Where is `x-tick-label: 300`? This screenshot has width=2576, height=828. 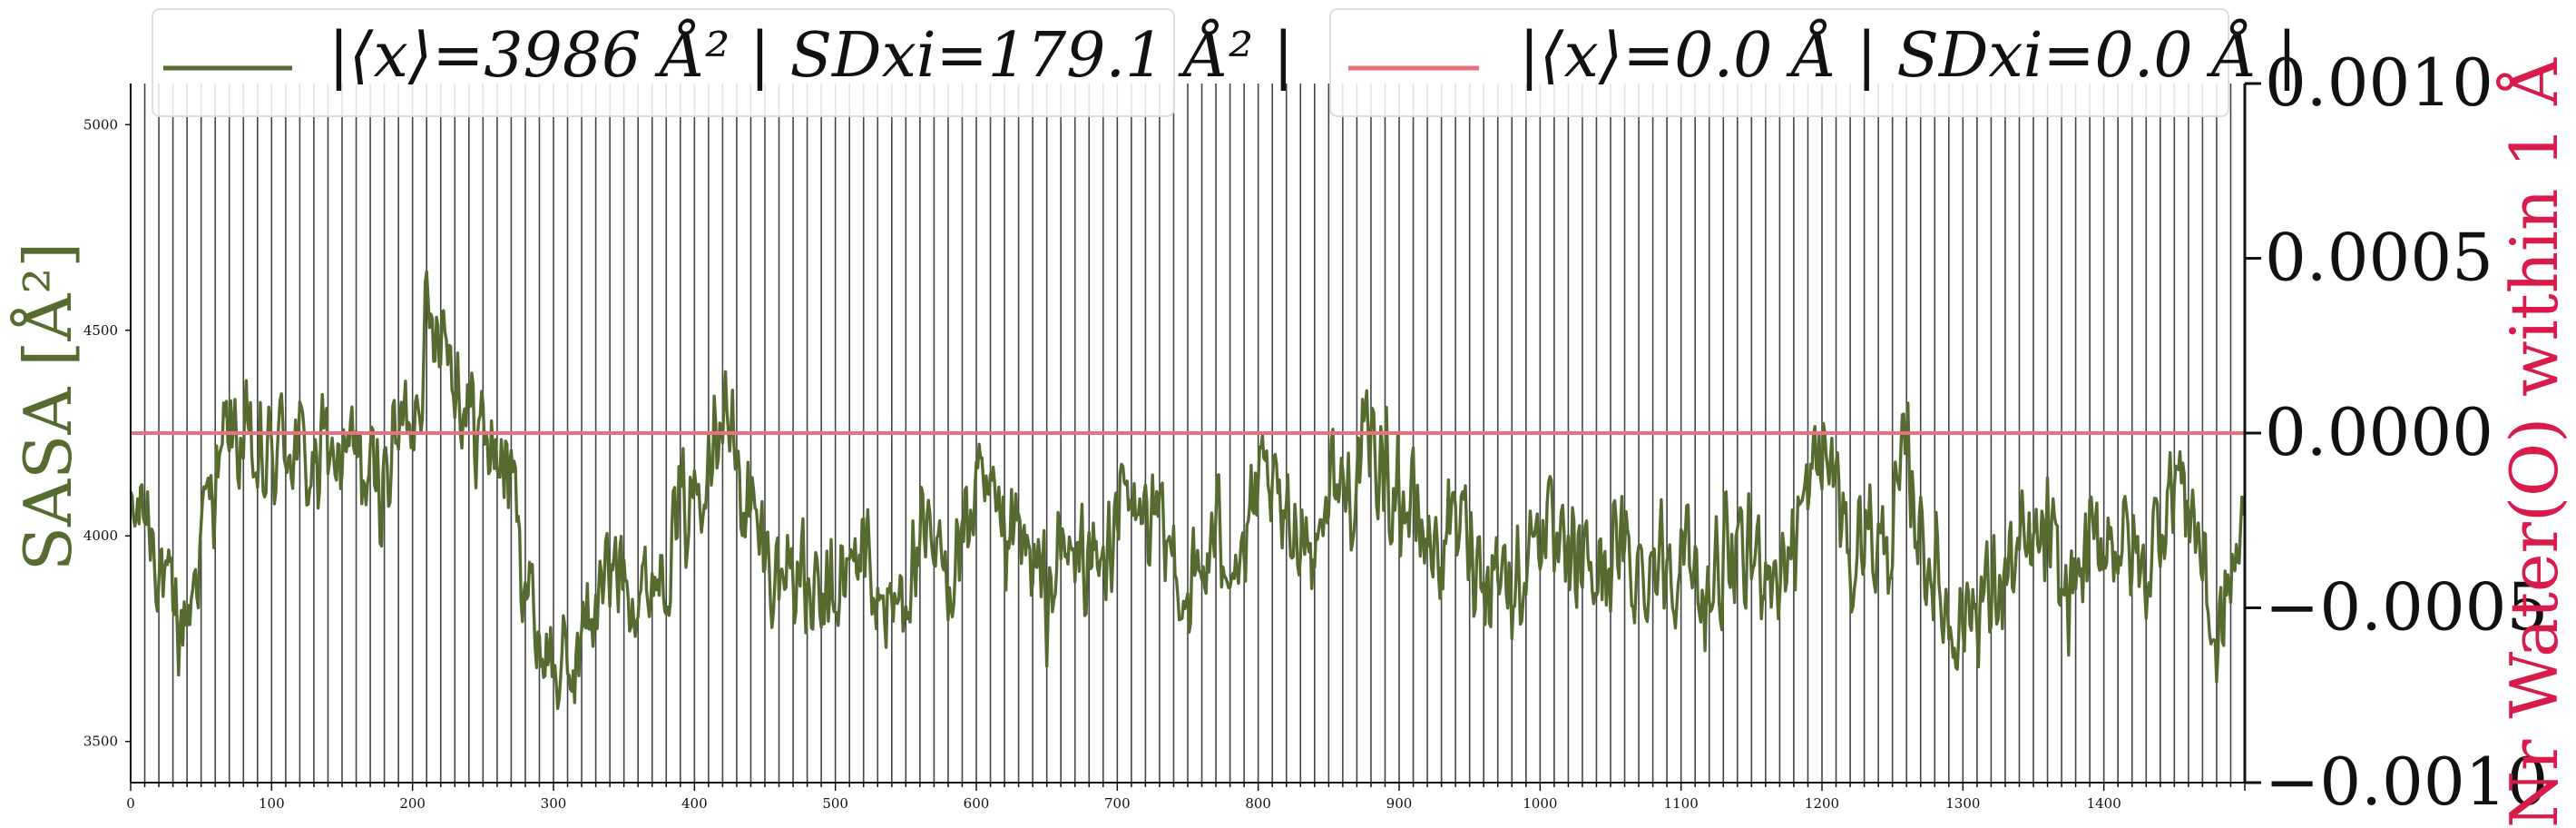 x-tick-label: 300 is located at coordinates (554, 804).